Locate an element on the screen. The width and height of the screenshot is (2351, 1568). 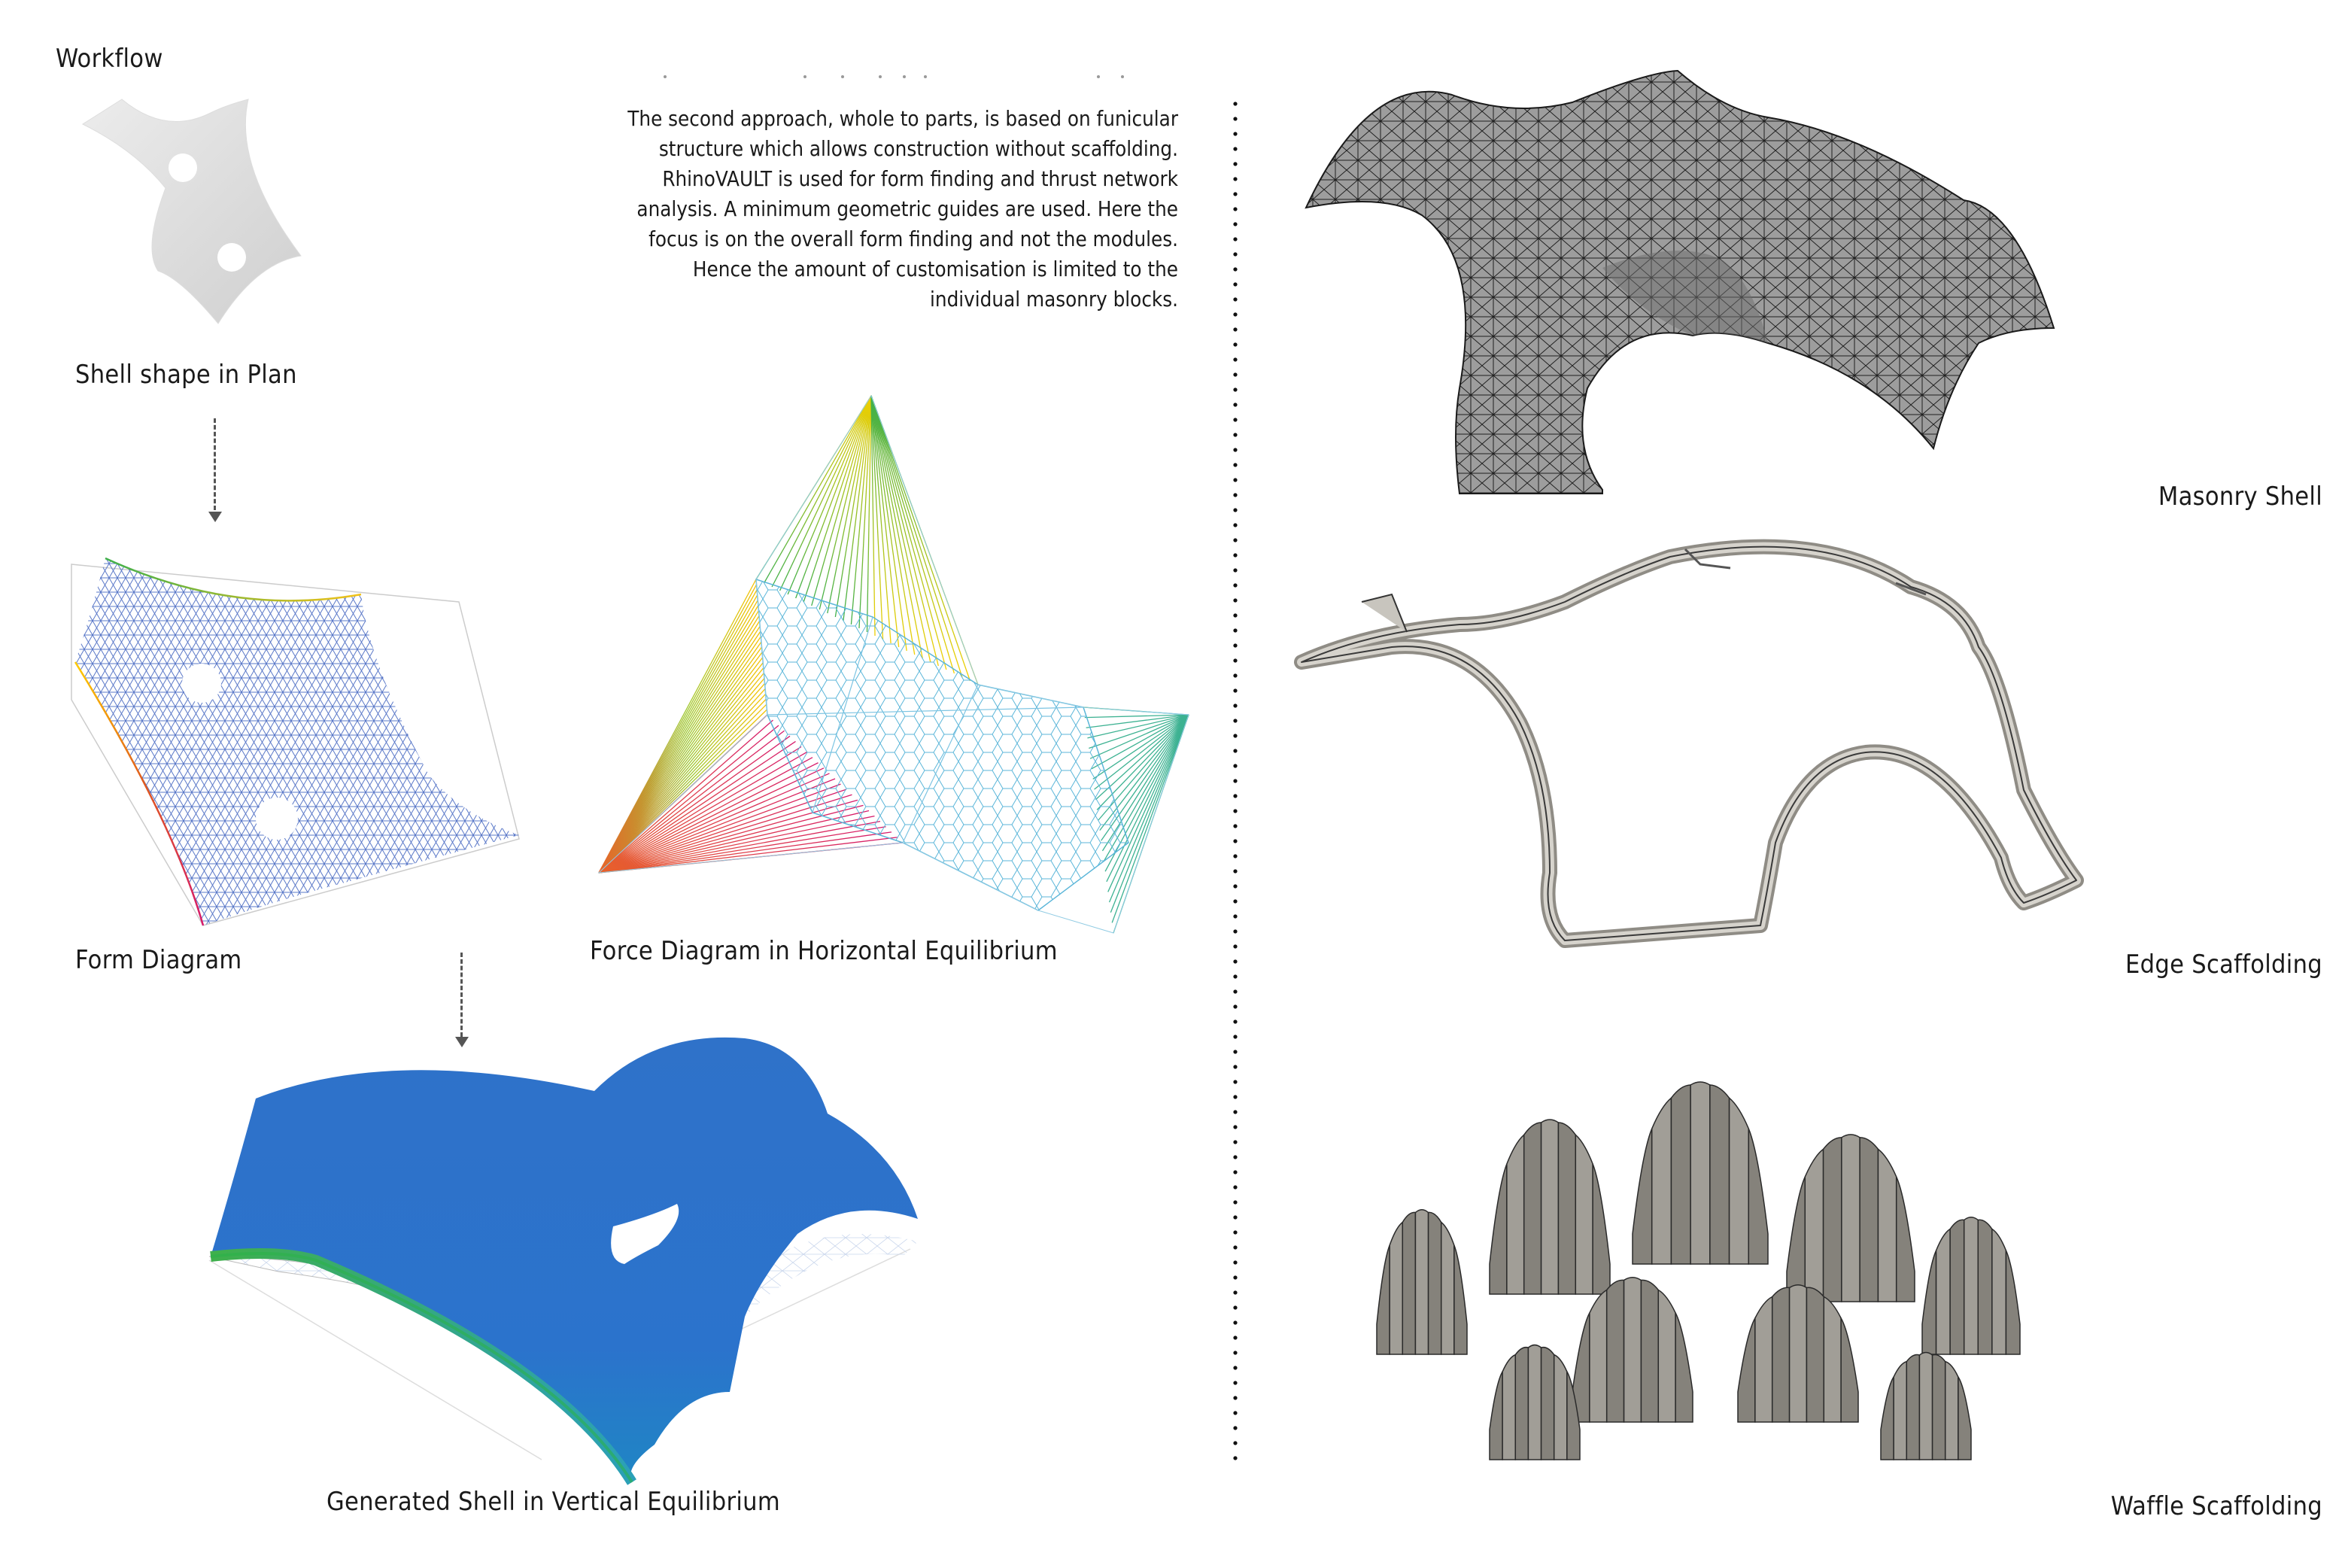
label-force-diagram: Force Diagram in Horizontal Equilibrium is located at coordinates (824, 951).